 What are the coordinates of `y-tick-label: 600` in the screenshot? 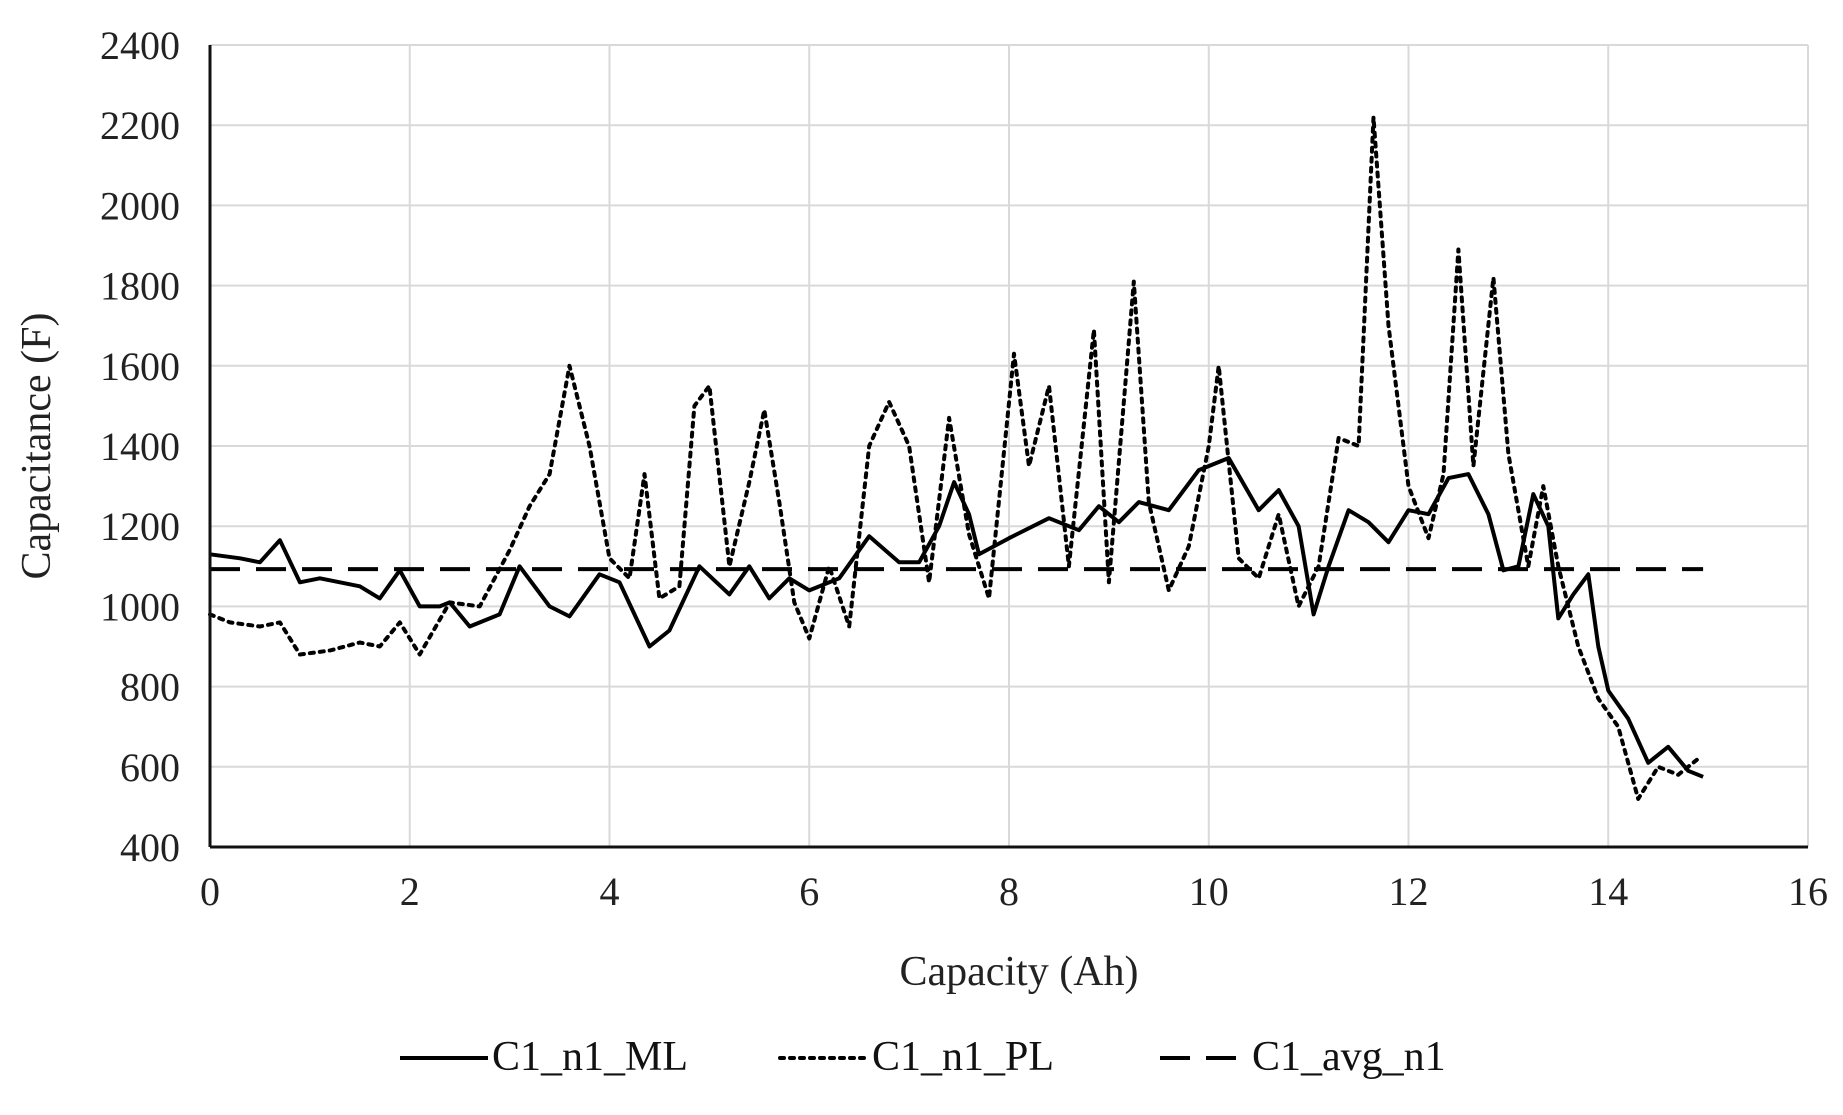 It's located at (150, 767).